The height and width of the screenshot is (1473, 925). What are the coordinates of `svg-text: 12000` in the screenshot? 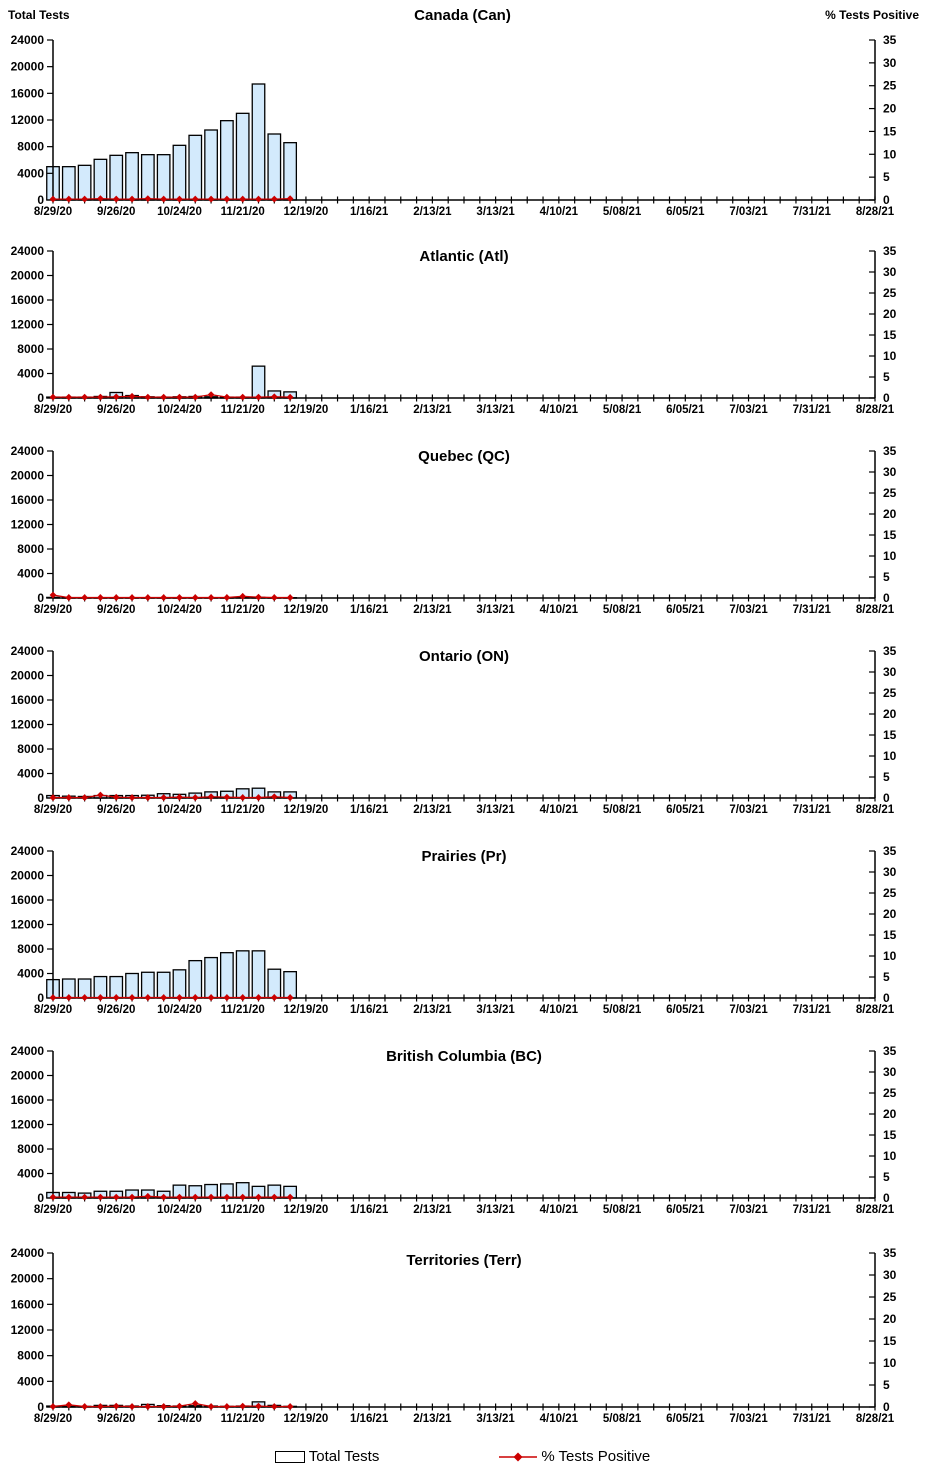 It's located at (28, 525).